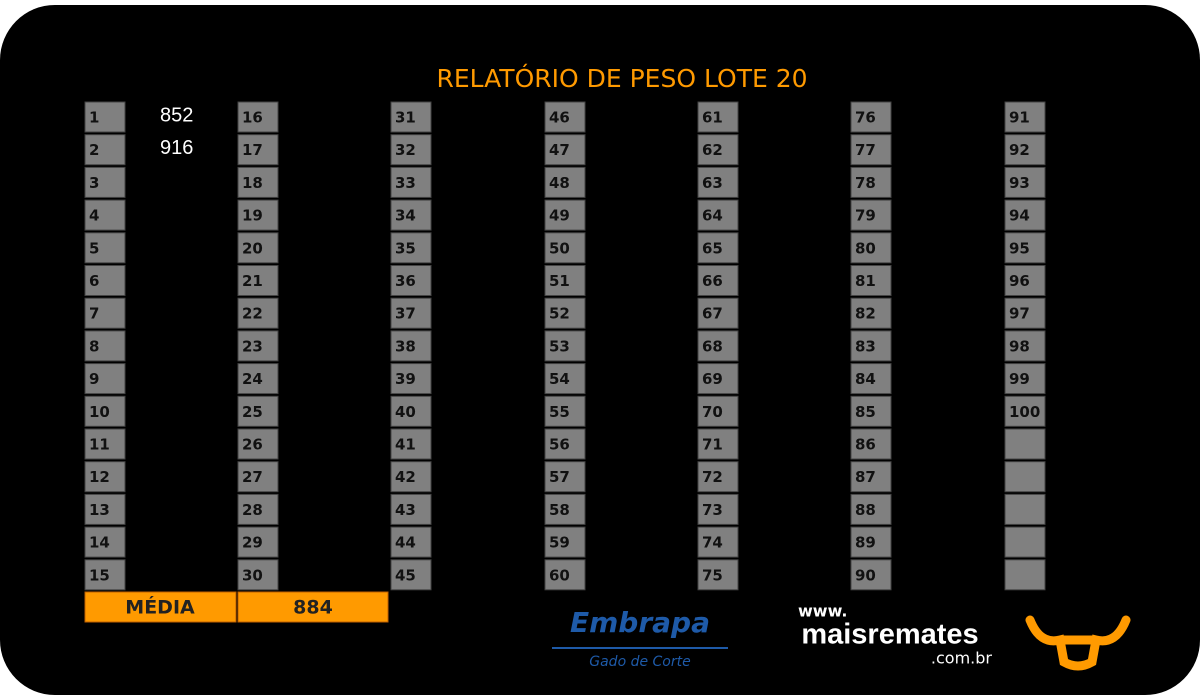 The image size is (1200, 700). Describe the element at coordinates (252, 248) in the screenshot. I see `lot-number: 20` at that location.